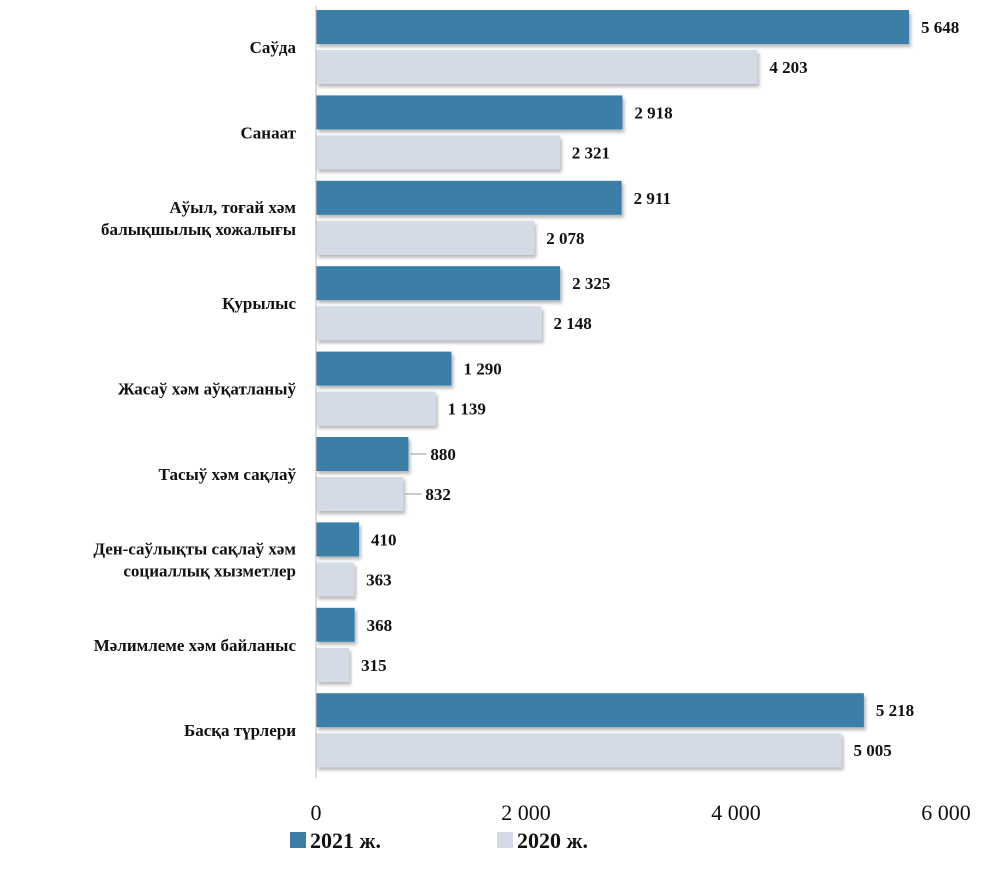 Image resolution: width=1005 pixels, height=872 pixels. I want to click on category-label: балықшылық хожалығы, so click(198, 229).